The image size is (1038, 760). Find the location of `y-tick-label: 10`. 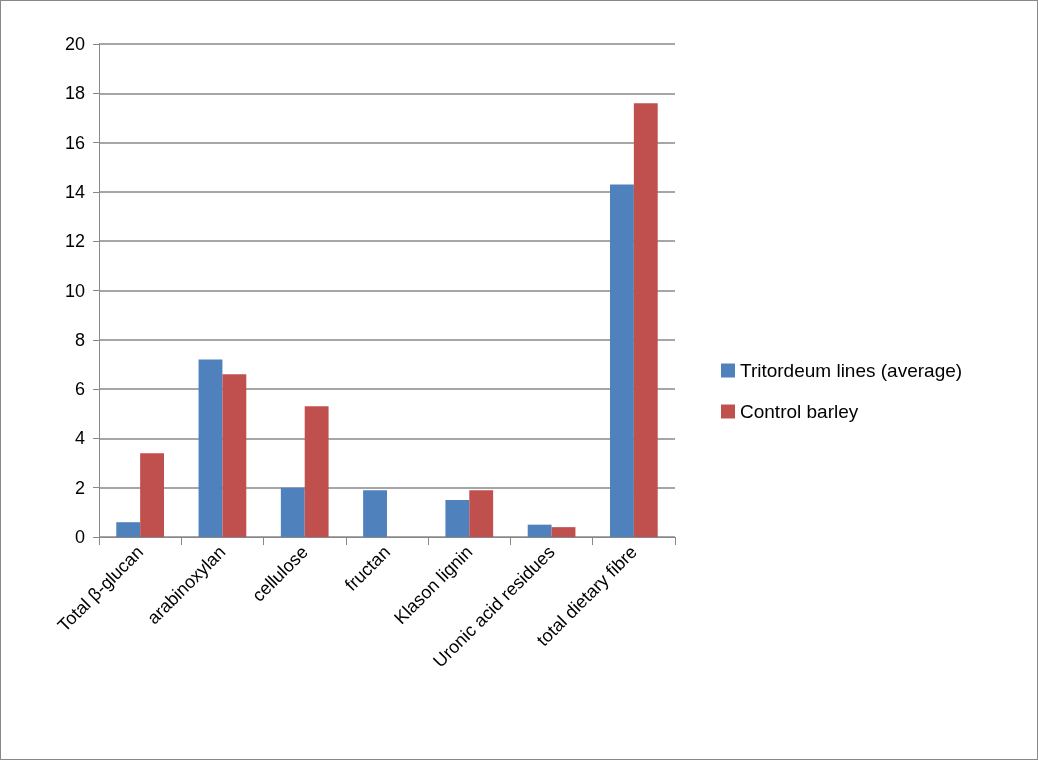

y-tick-label: 10 is located at coordinates (74, 290).